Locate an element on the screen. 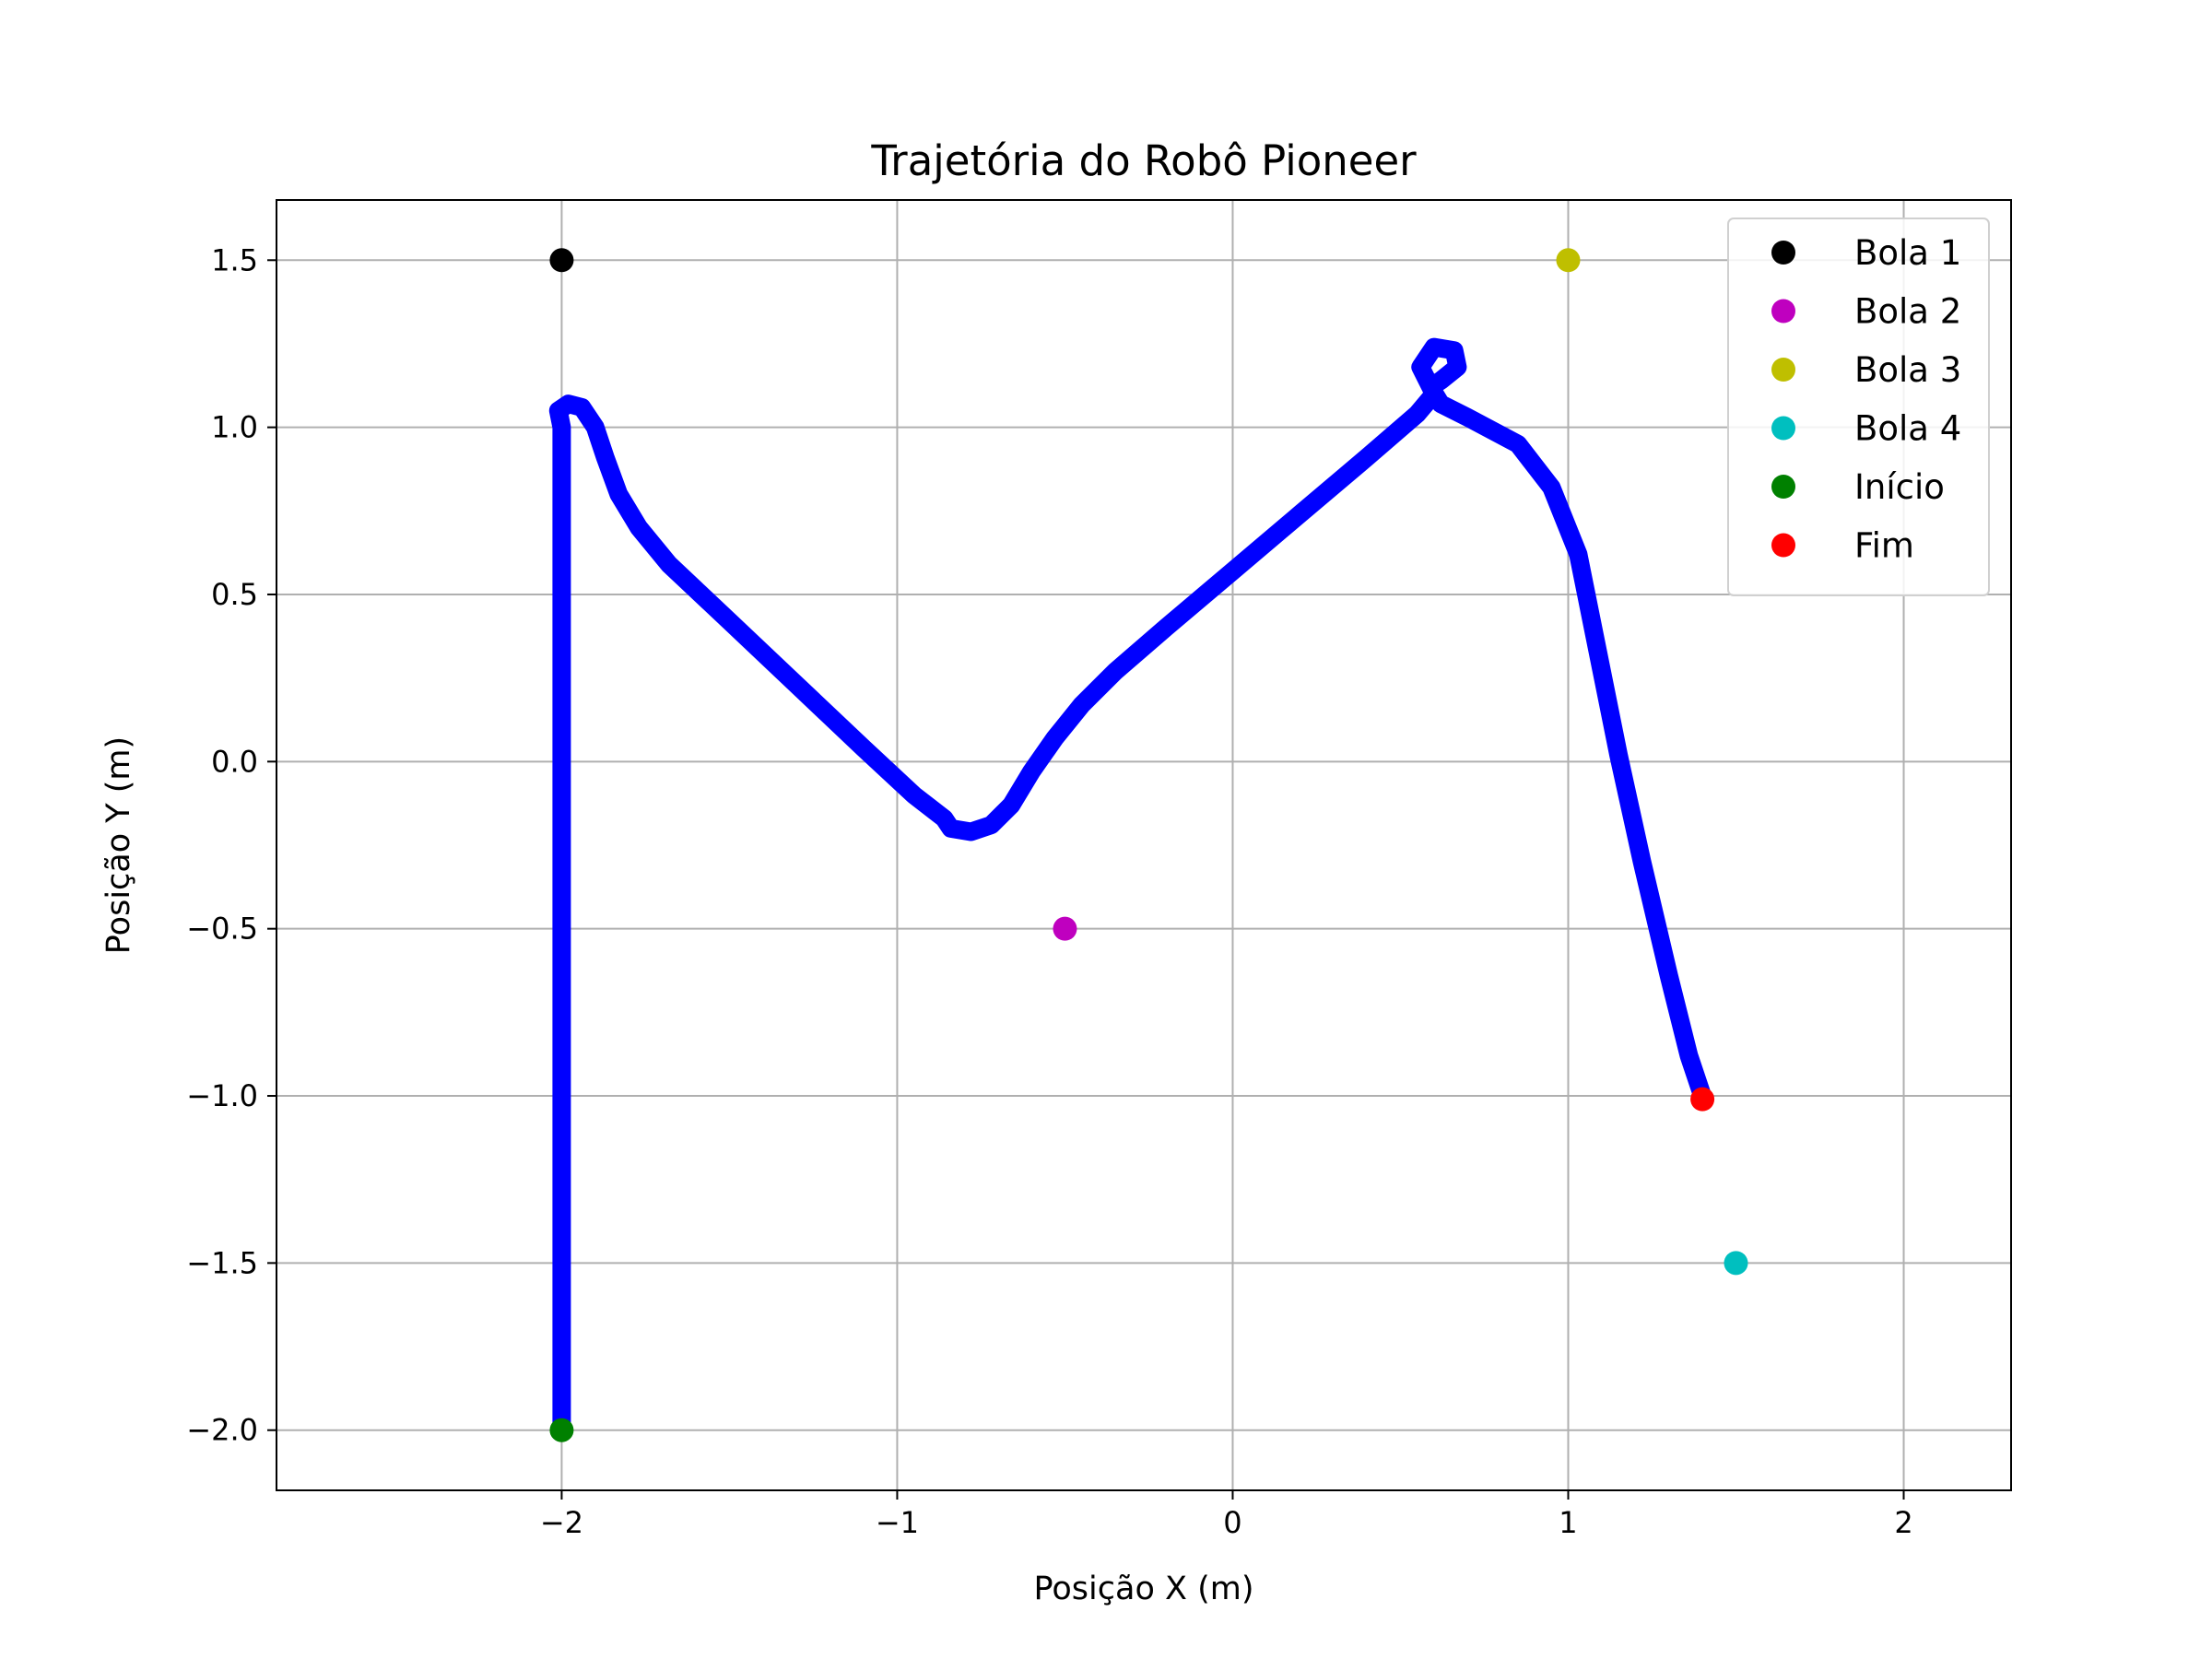  legend: Bola 1 Bola 2 Bola 3 Bola 4 Início Fim is located at coordinates (1858, 407).